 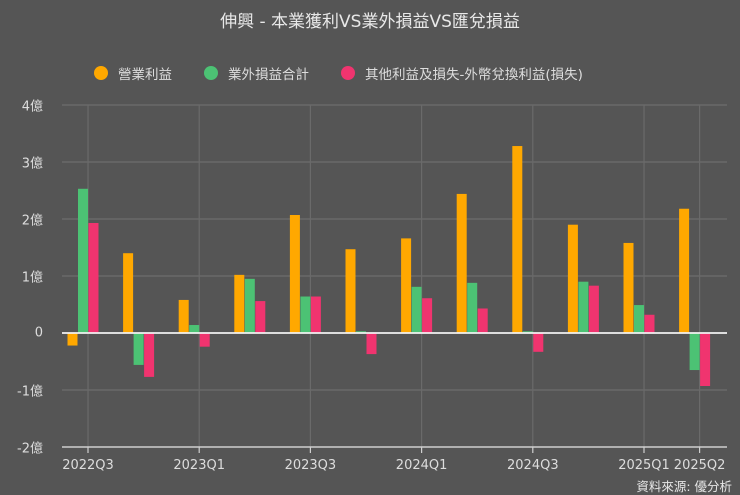 What do you see at coordinates (32, 221) in the screenshot?
I see `y-axis-label: 2億` at bounding box center [32, 221].